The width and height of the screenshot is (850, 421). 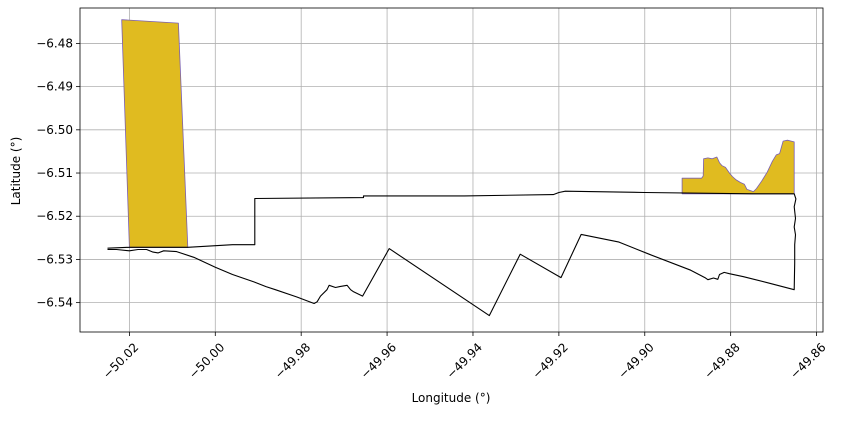 What do you see at coordinates (54, 303) in the screenshot?
I see `y-tick-label: −6.54` at bounding box center [54, 303].